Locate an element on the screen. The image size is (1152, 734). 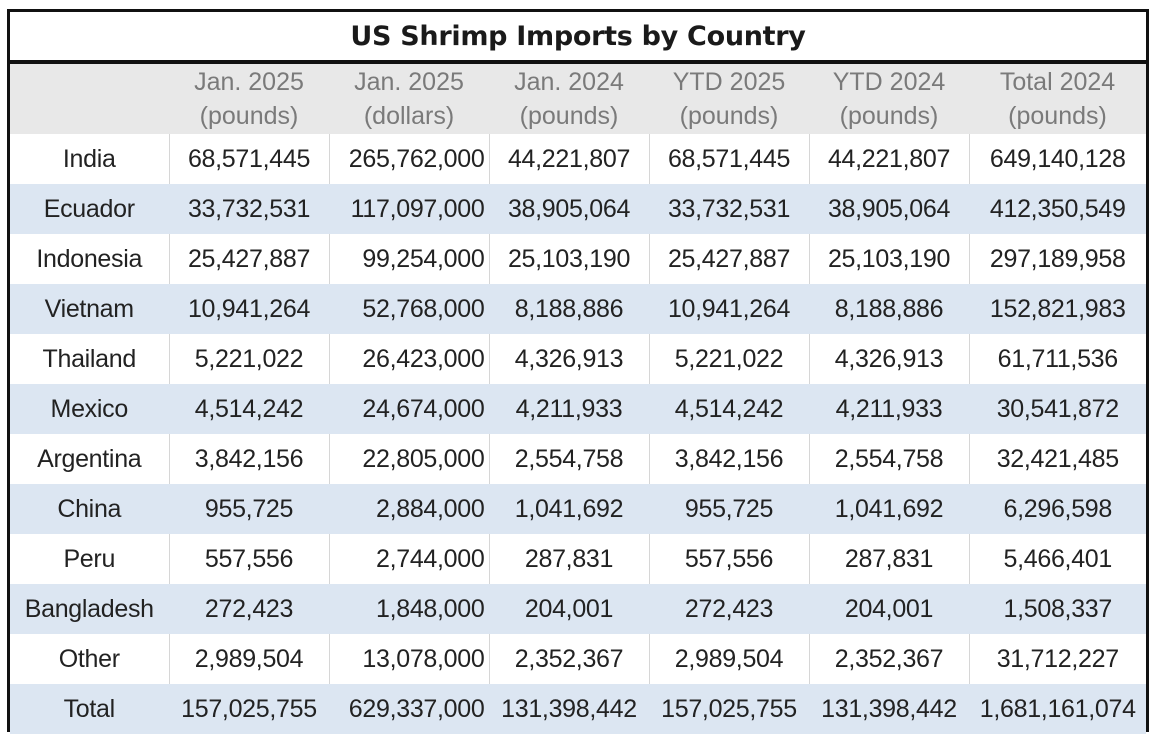
cell-jan2025-pounds: 3,842,156 is located at coordinates (248, 459).